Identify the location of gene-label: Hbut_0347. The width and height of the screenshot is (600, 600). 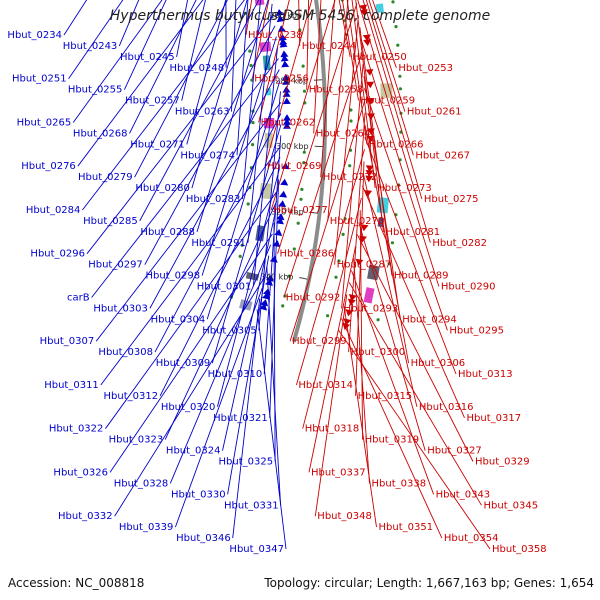
(256, 549).